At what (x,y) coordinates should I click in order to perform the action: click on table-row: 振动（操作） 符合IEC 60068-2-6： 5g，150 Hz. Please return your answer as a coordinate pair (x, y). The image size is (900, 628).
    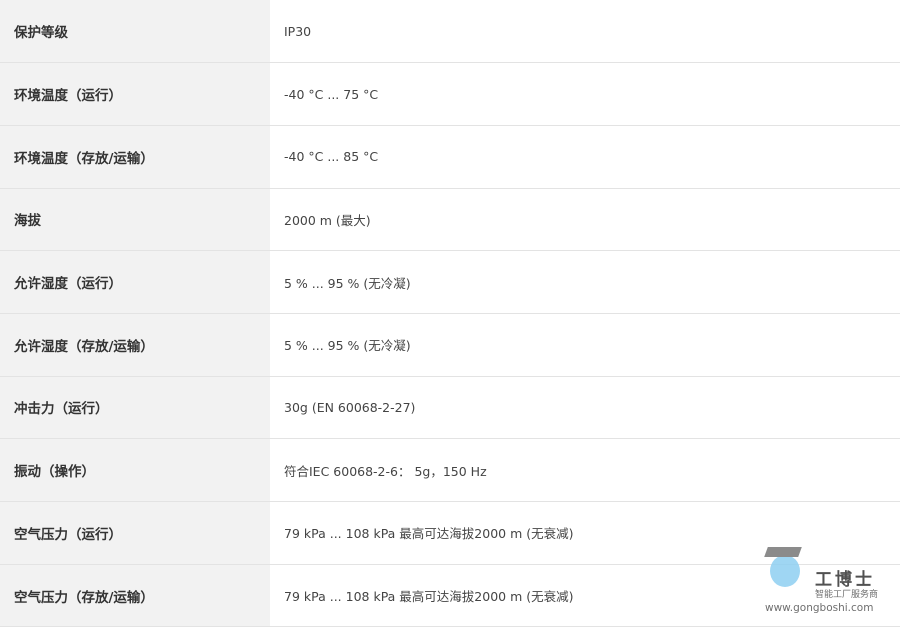
    Looking at the image, I should click on (450, 470).